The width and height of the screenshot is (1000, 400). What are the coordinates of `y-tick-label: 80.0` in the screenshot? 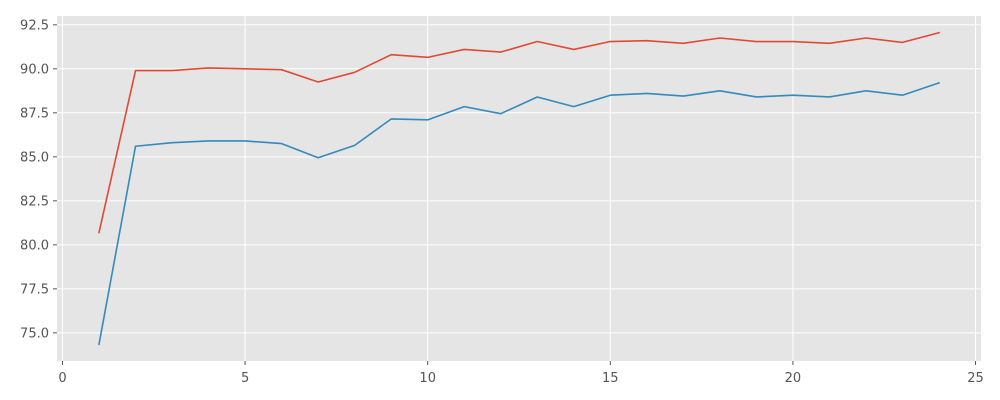 It's located at (34, 245).